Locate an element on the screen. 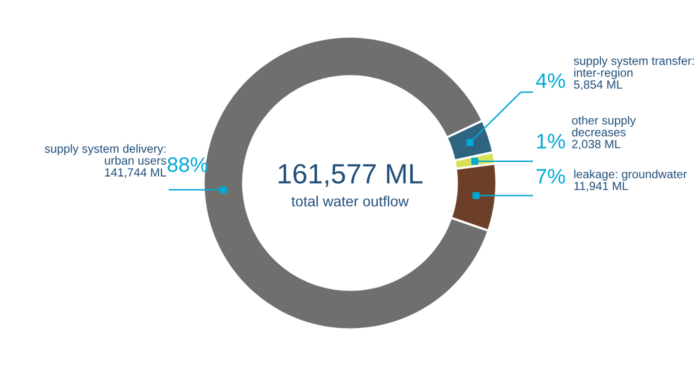 This screenshot has width=700, height=366. text: 161,577 ML is located at coordinates (350, 175).